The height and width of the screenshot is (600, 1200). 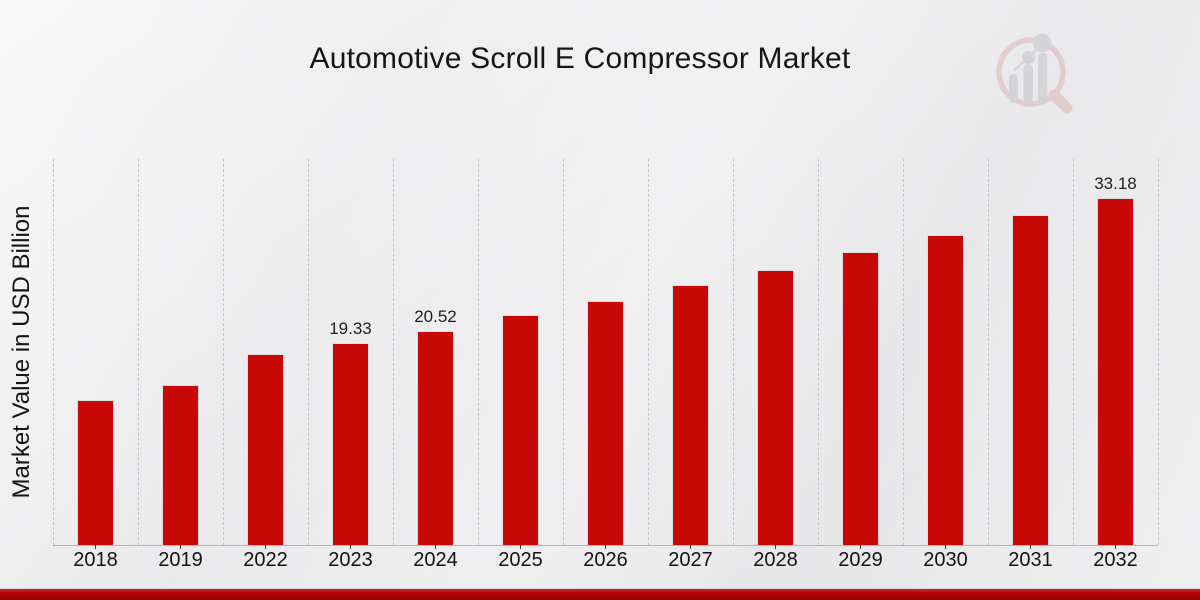 I want to click on x-axis-label-2018: 2018, so click(x=95, y=560).